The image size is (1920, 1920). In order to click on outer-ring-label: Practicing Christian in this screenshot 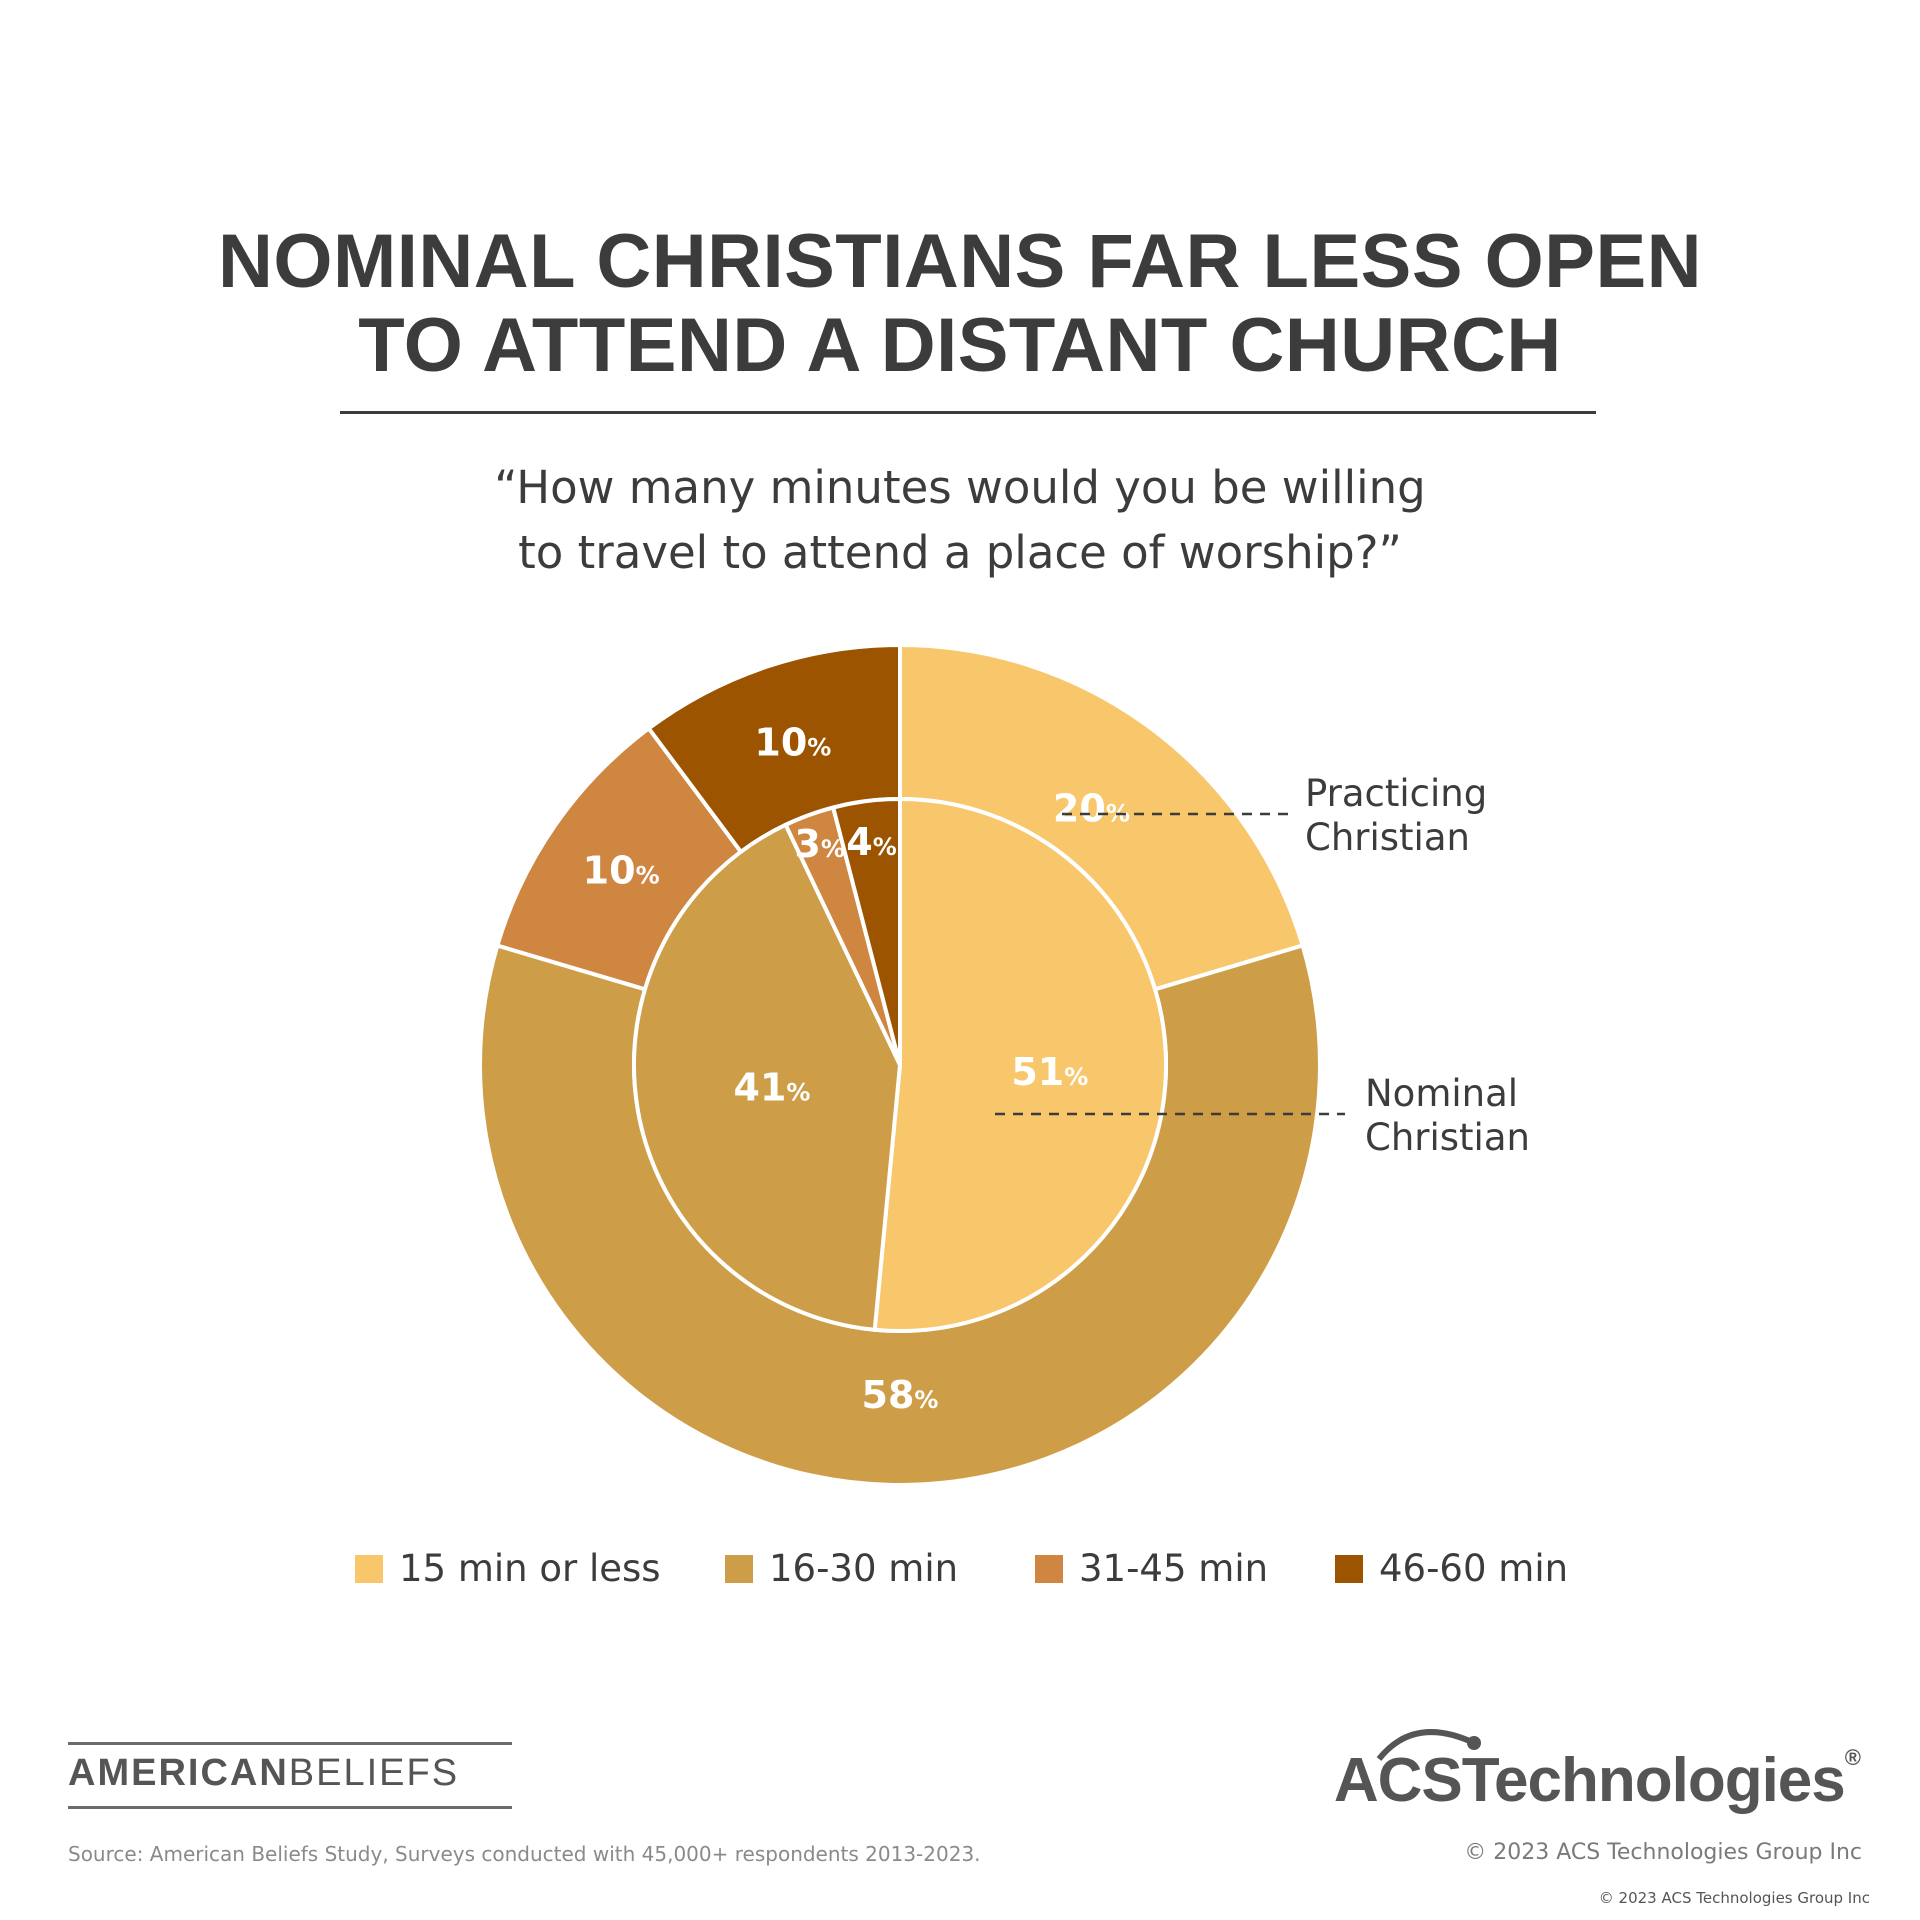, I will do `click(1396, 816)`.